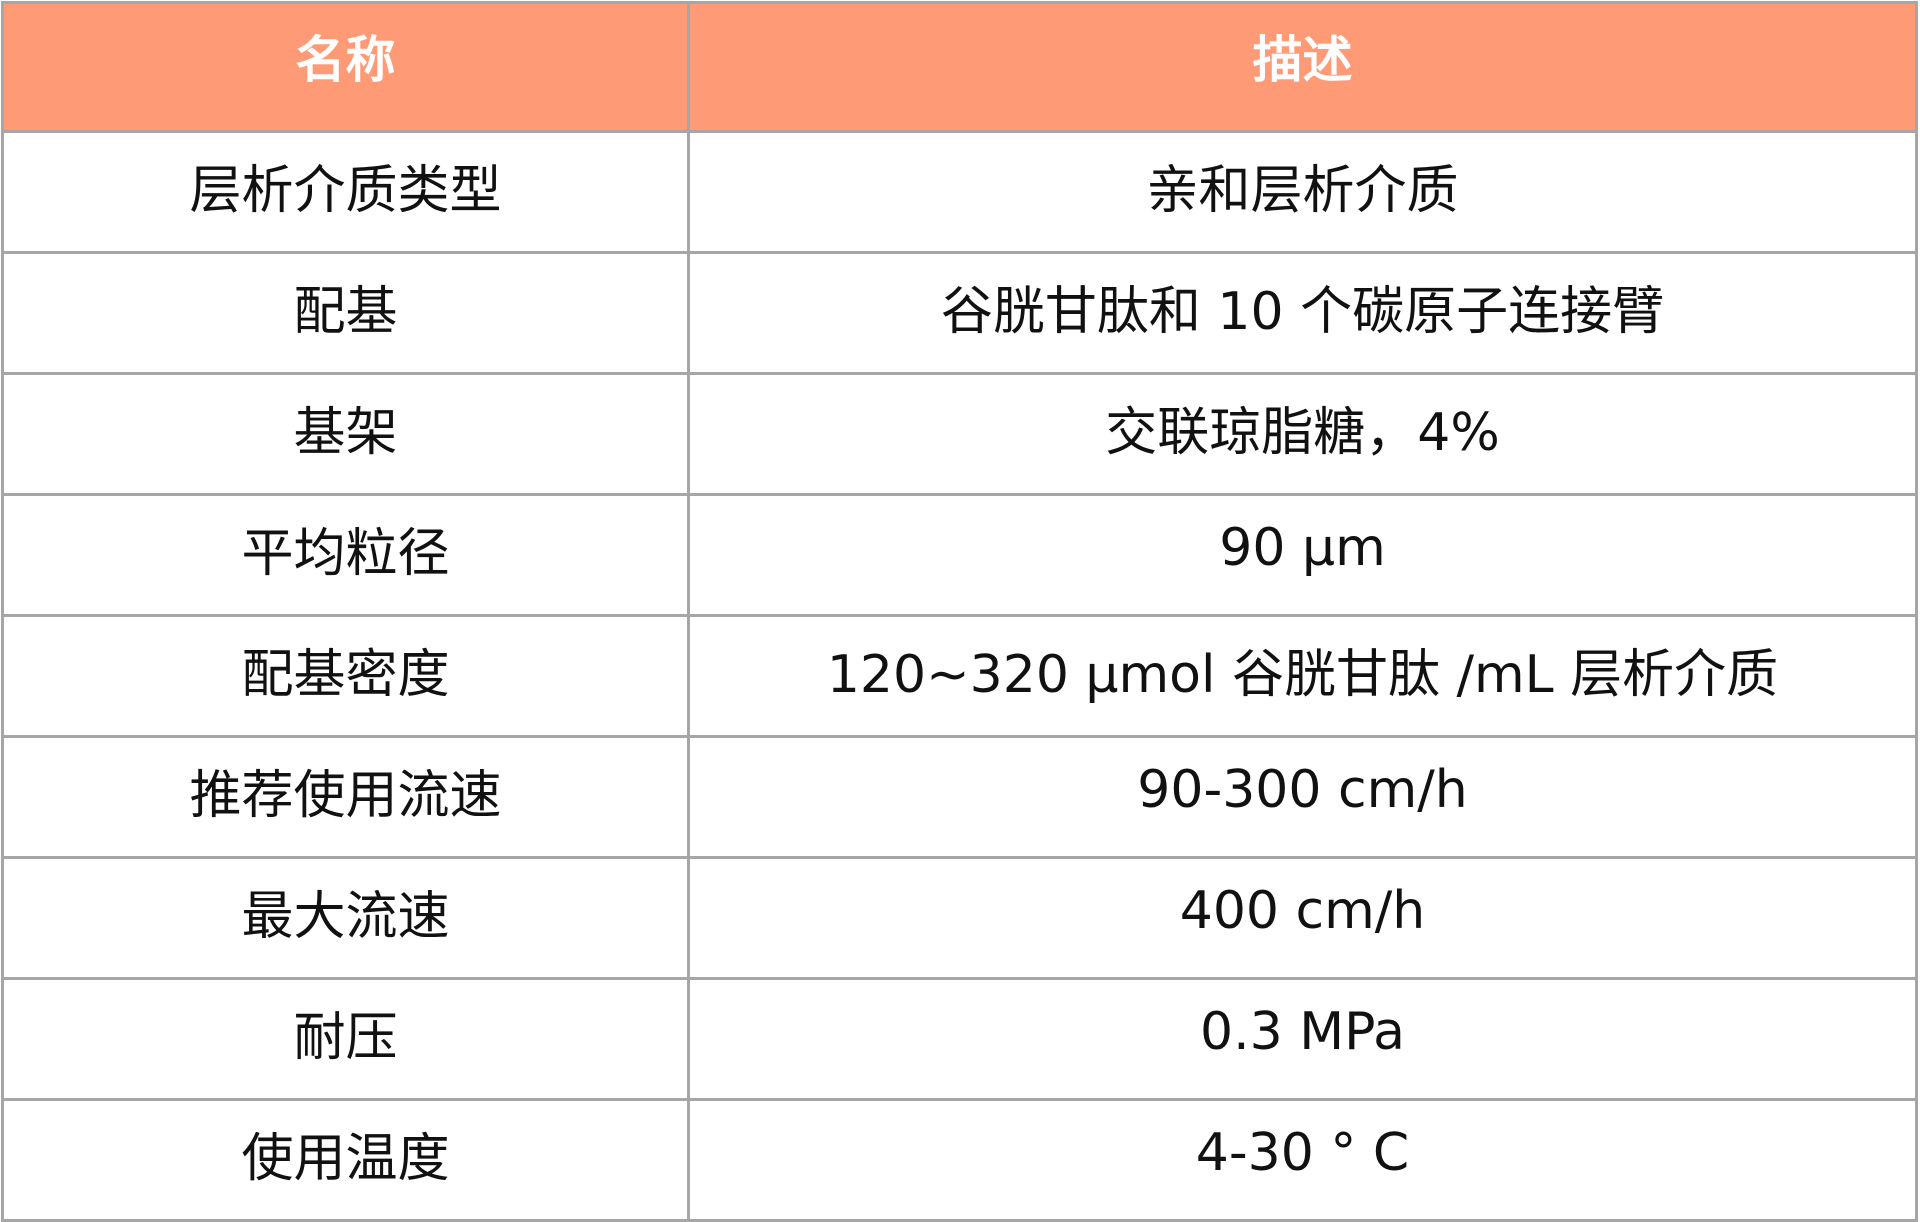 This screenshot has width=1920, height=1222. I want to click on cell-description: 交联琼脂糖，4%, so click(1302, 434).